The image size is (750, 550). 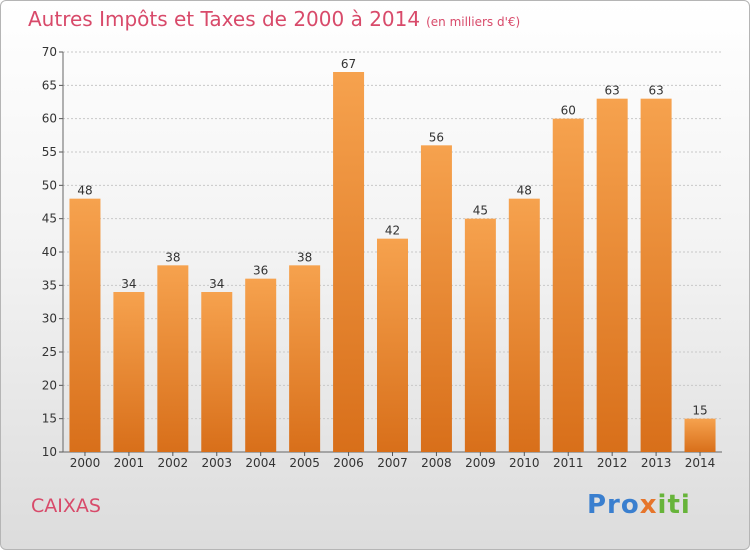 What do you see at coordinates (173, 463) in the screenshot?
I see `x-tick-label: 2002` at bounding box center [173, 463].